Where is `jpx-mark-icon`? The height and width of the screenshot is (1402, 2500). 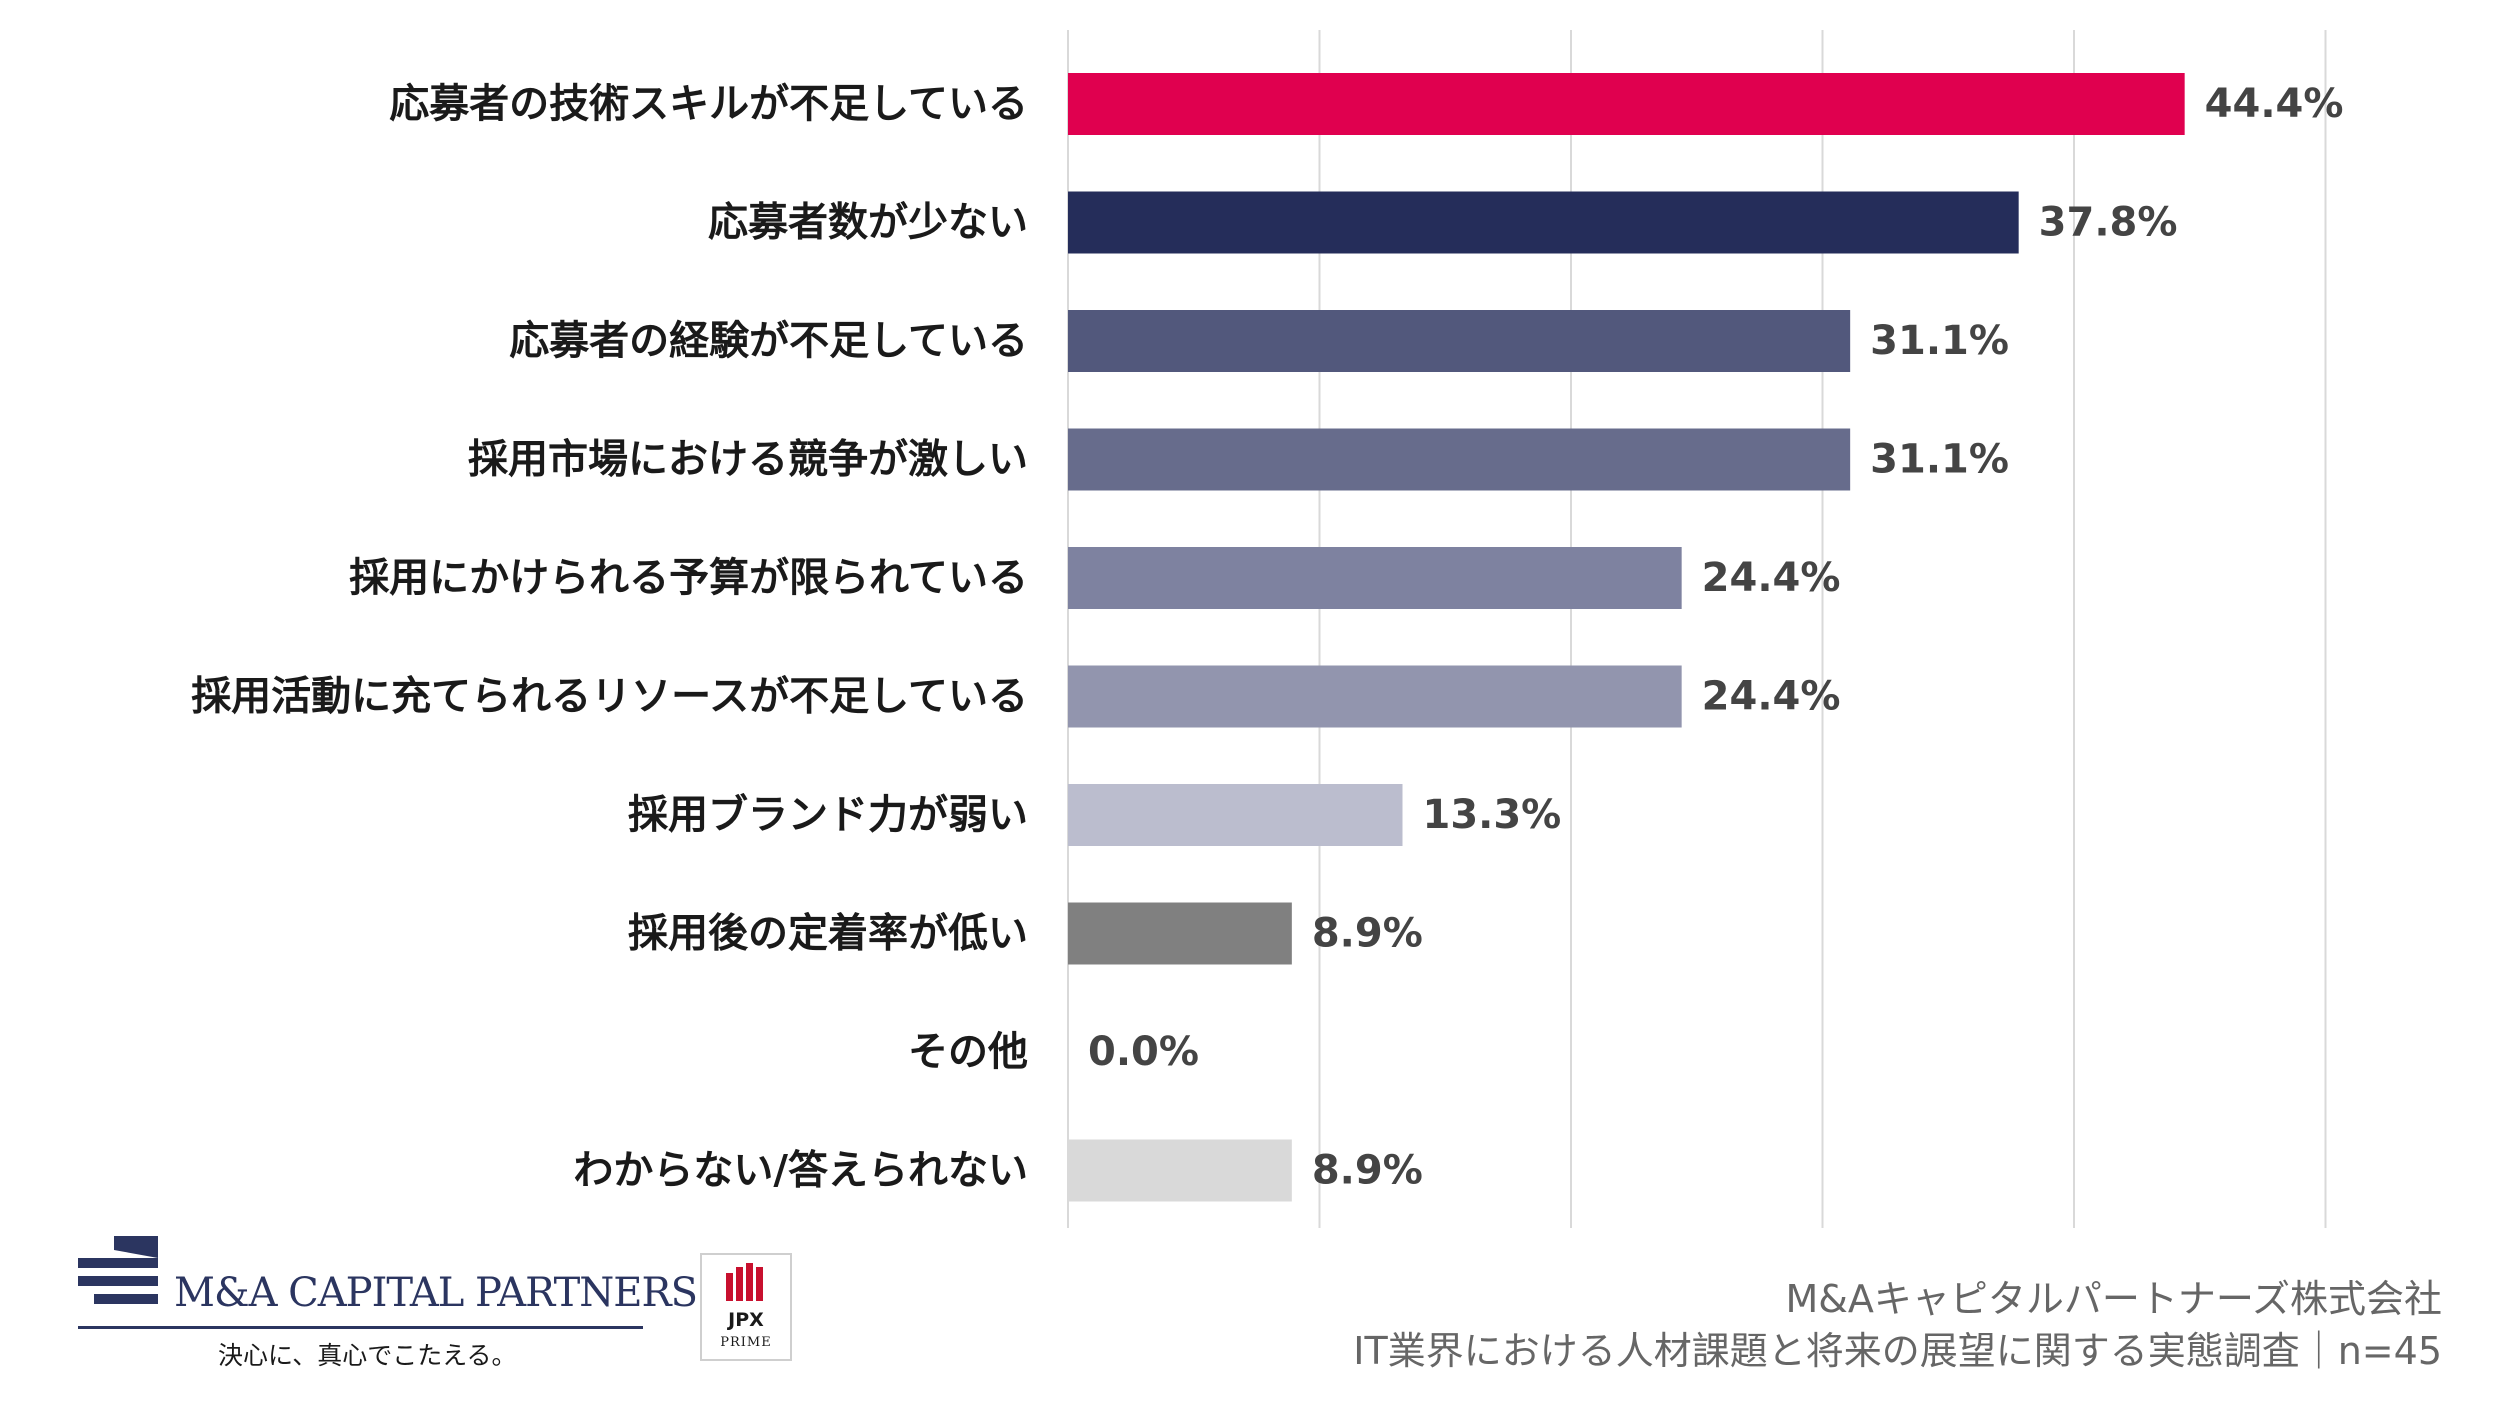 jpx-mark-icon is located at coordinates (744, 1282).